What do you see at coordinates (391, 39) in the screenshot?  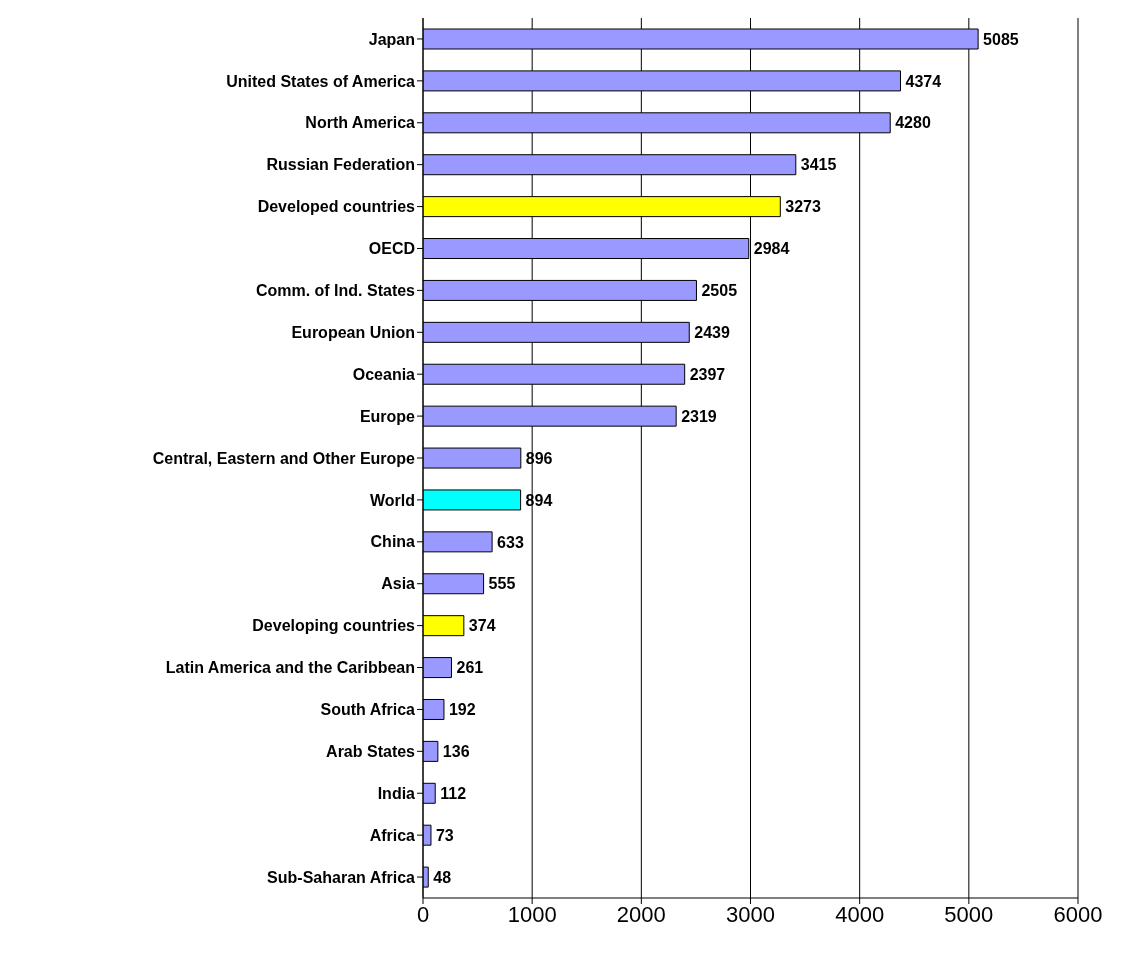 I see `y-tick-label: Japan` at bounding box center [391, 39].